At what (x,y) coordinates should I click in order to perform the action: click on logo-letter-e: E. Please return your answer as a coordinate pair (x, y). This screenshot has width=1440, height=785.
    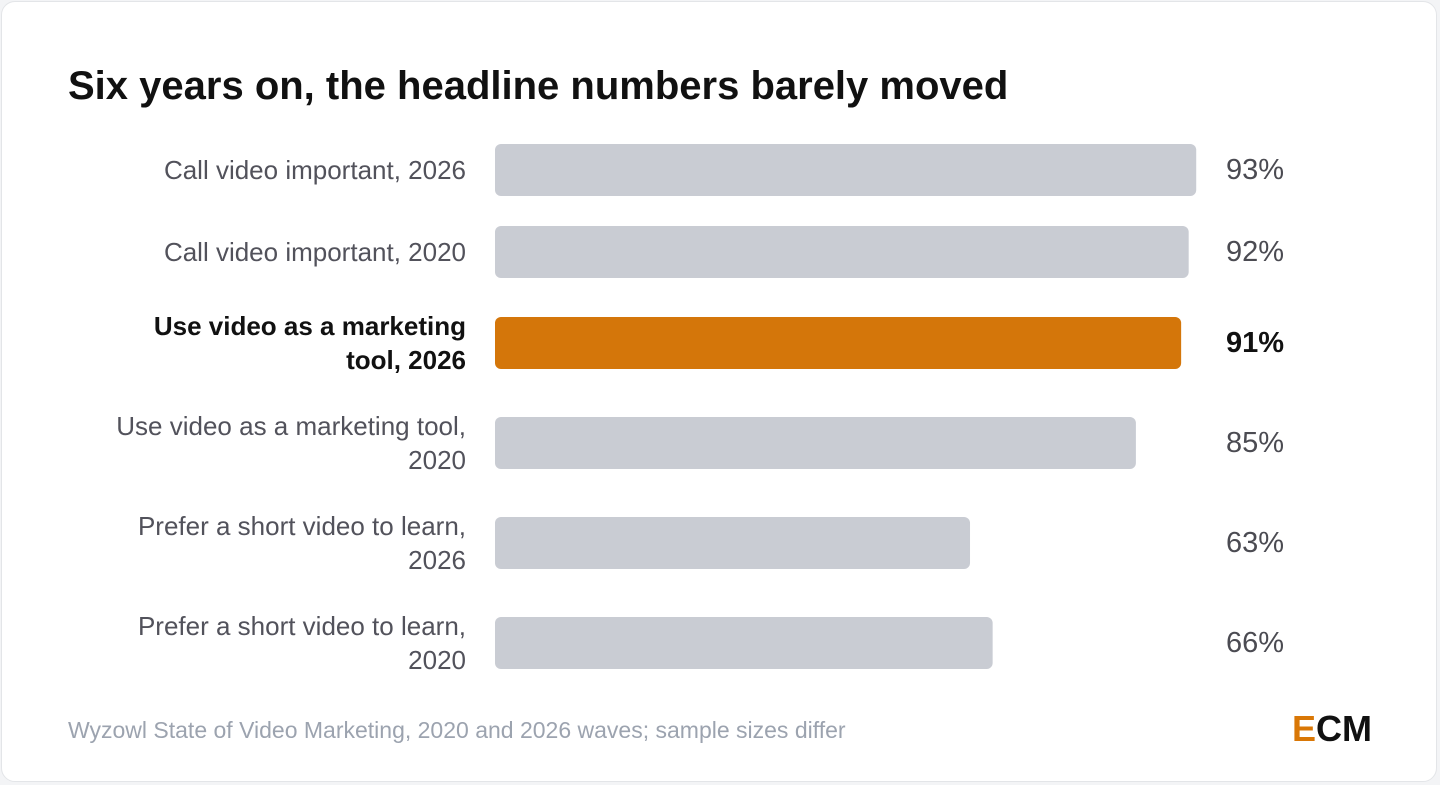
    Looking at the image, I should click on (1303, 728).